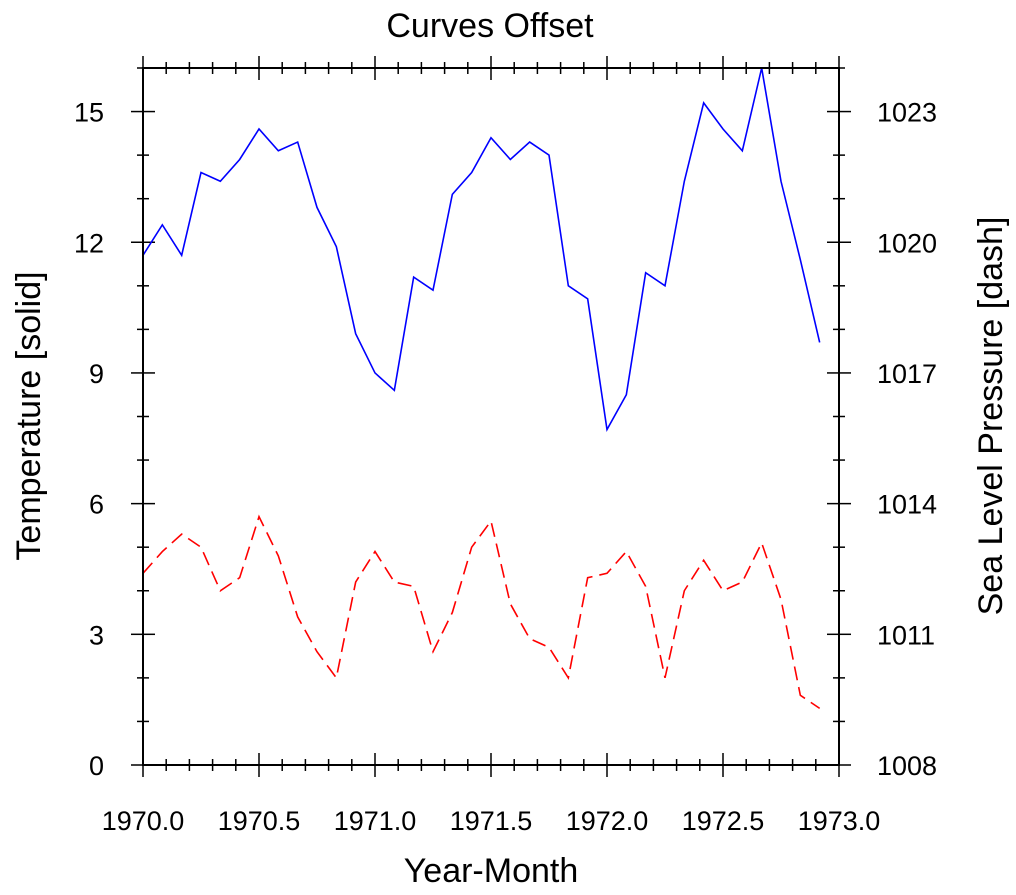 Image resolution: width=1016 pixels, height=895 pixels. I want to click on y-right-tick-label: 1017, so click(907, 374).